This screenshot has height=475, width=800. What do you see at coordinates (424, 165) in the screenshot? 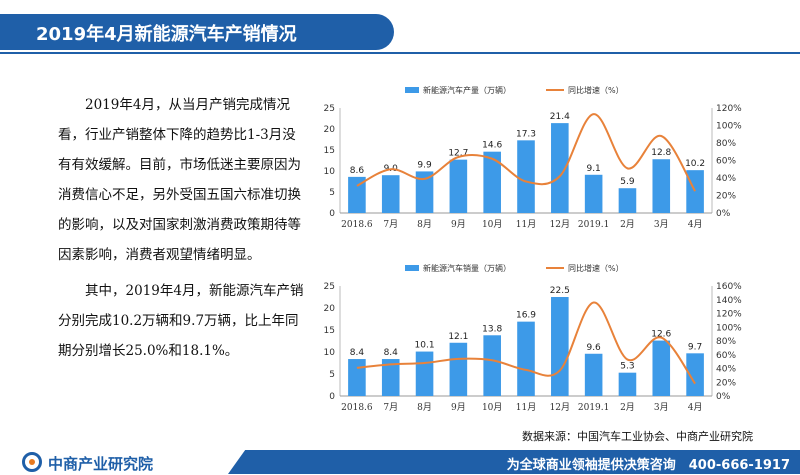
I see `bar-data-label: 9.9` at bounding box center [424, 165].